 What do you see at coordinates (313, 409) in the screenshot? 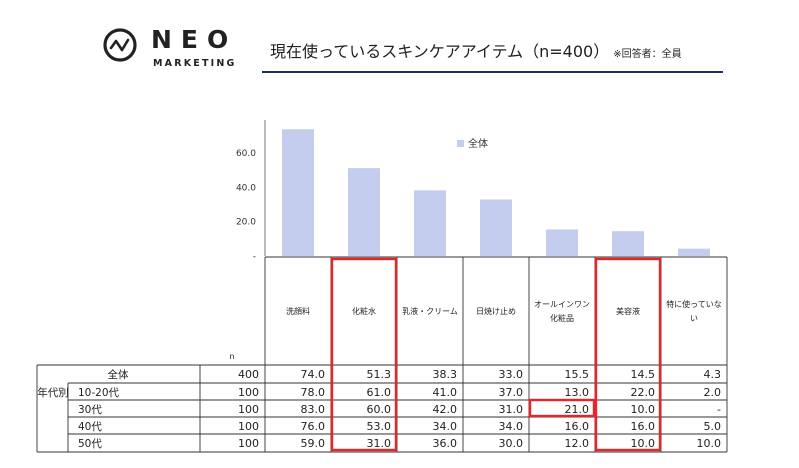
I see `cell-value: 83.0` at bounding box center [313, 409].